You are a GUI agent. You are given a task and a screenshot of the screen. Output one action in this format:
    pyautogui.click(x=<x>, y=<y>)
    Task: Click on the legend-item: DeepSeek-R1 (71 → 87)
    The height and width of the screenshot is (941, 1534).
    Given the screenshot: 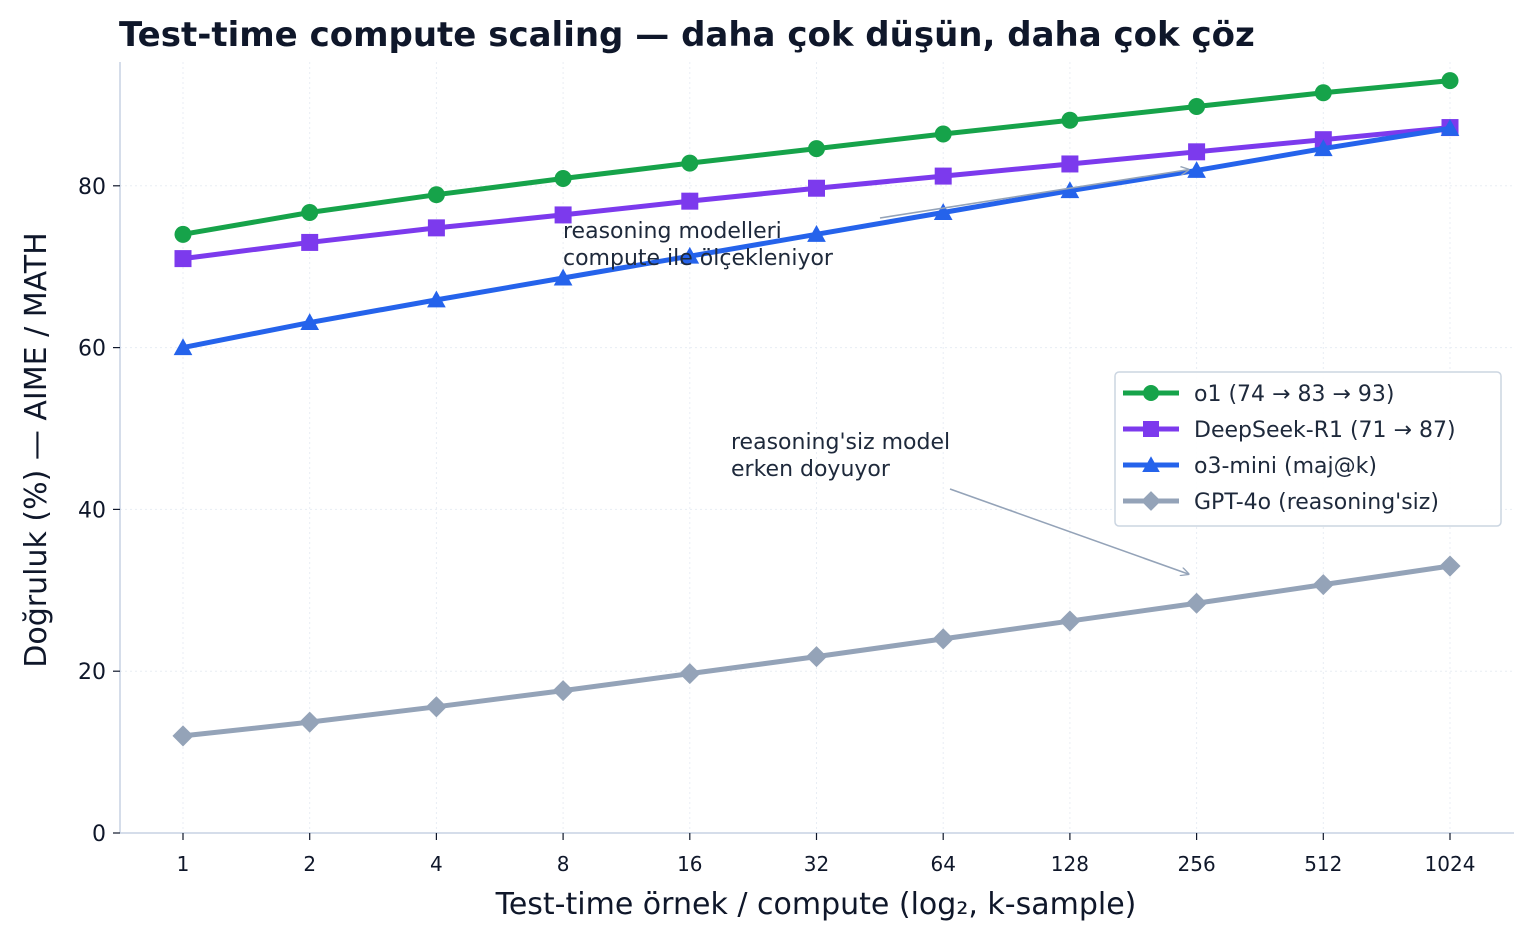 What is the action you would take?
    pyautogui.click(x=1289, y=430)
    